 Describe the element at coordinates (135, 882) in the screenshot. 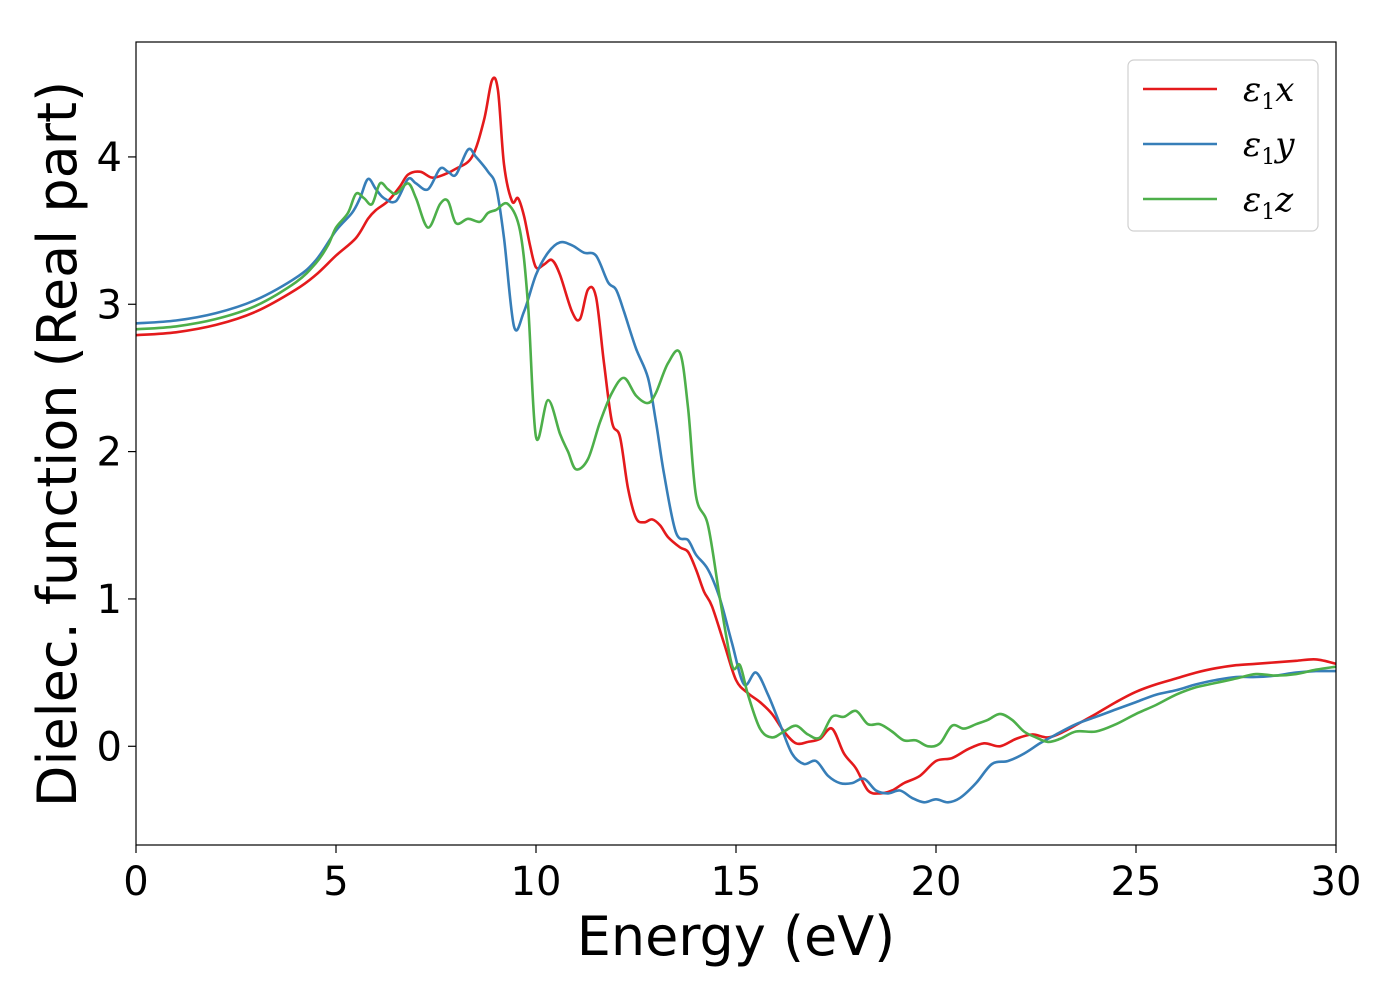

I see `x-tick-label: 0` at that location.